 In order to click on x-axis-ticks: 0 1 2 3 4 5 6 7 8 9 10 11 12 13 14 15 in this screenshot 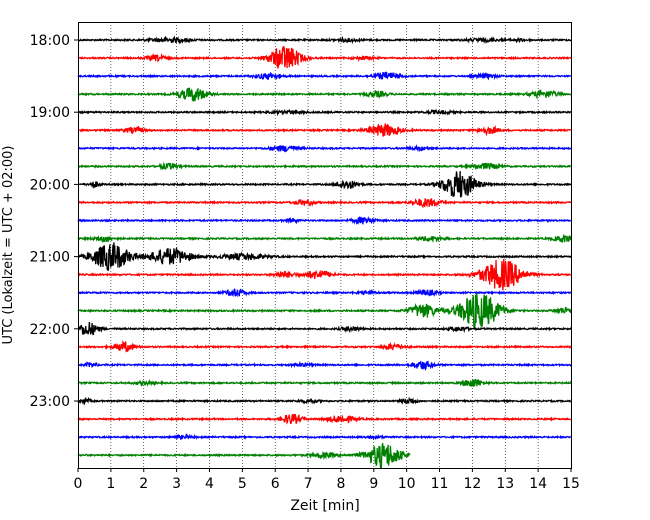, I will do `click(327, 480)`.